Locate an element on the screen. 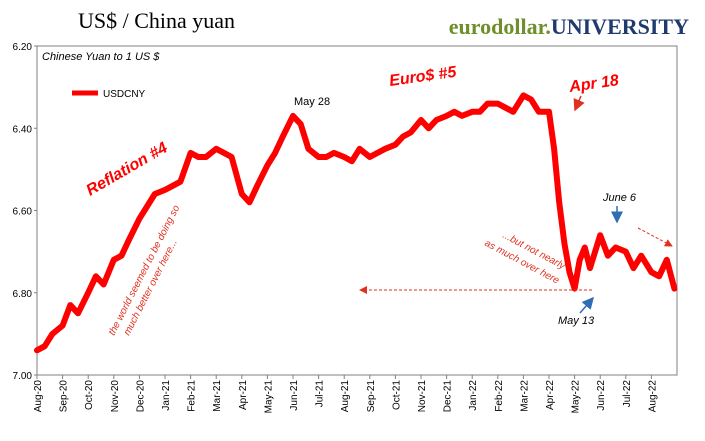 The height and width of the screenshot is (441, 705). x-tick-label: Dec-21 is located at coordinates (448, 396).